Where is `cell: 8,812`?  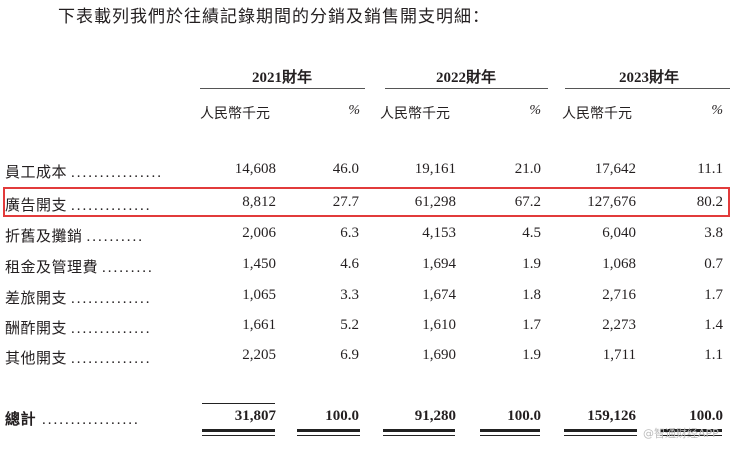
cell: 8,812 is located at coordinates (259, 202).